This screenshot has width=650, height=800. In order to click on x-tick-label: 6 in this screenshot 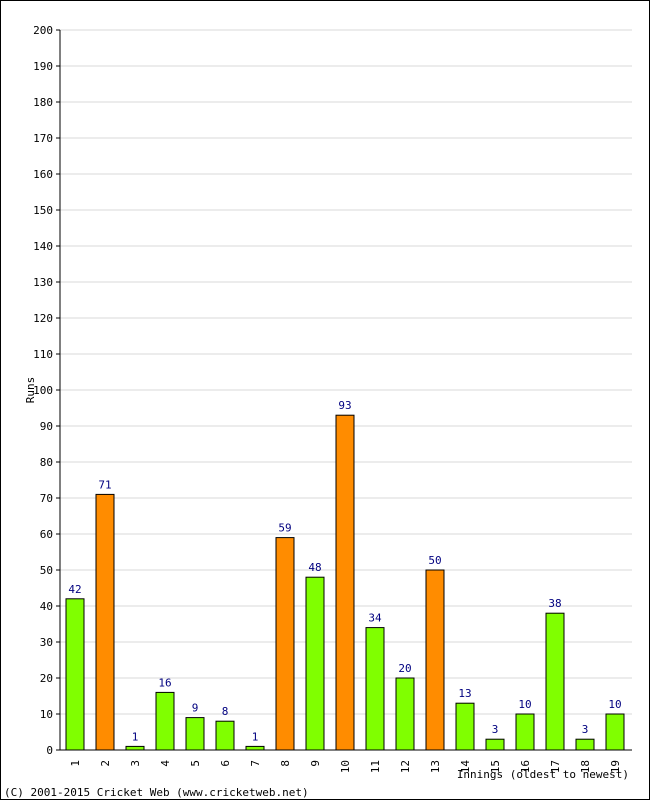, I will do `click(225, 763)`.